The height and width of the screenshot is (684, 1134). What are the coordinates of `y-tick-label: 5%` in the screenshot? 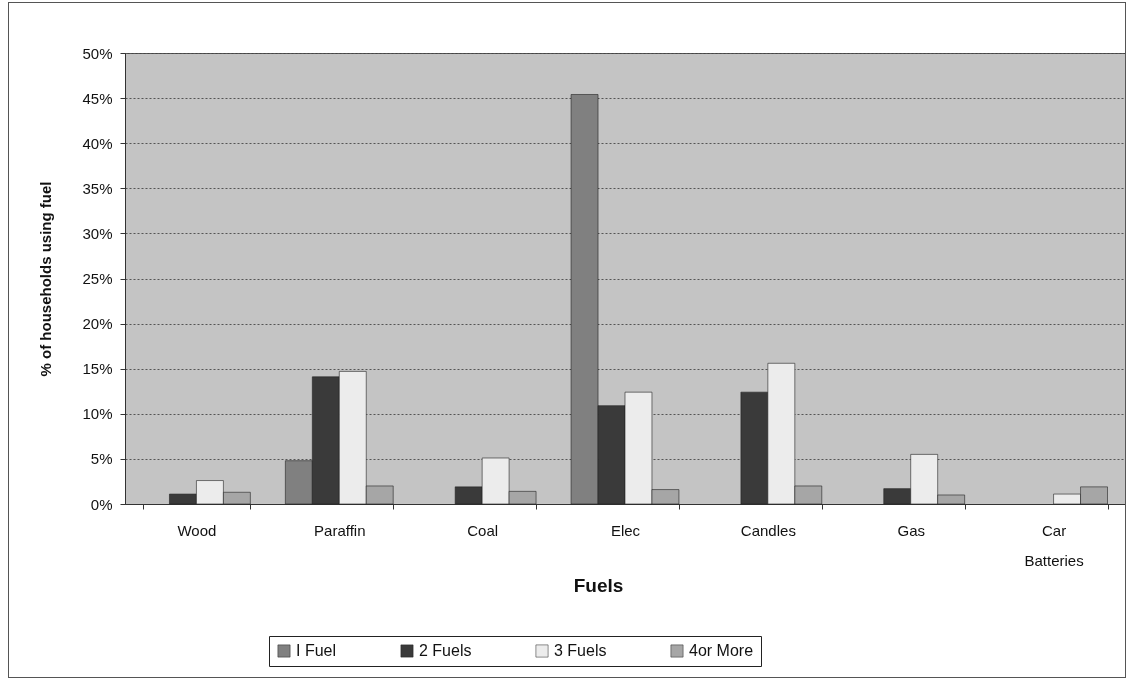 It's located at (101, 459).